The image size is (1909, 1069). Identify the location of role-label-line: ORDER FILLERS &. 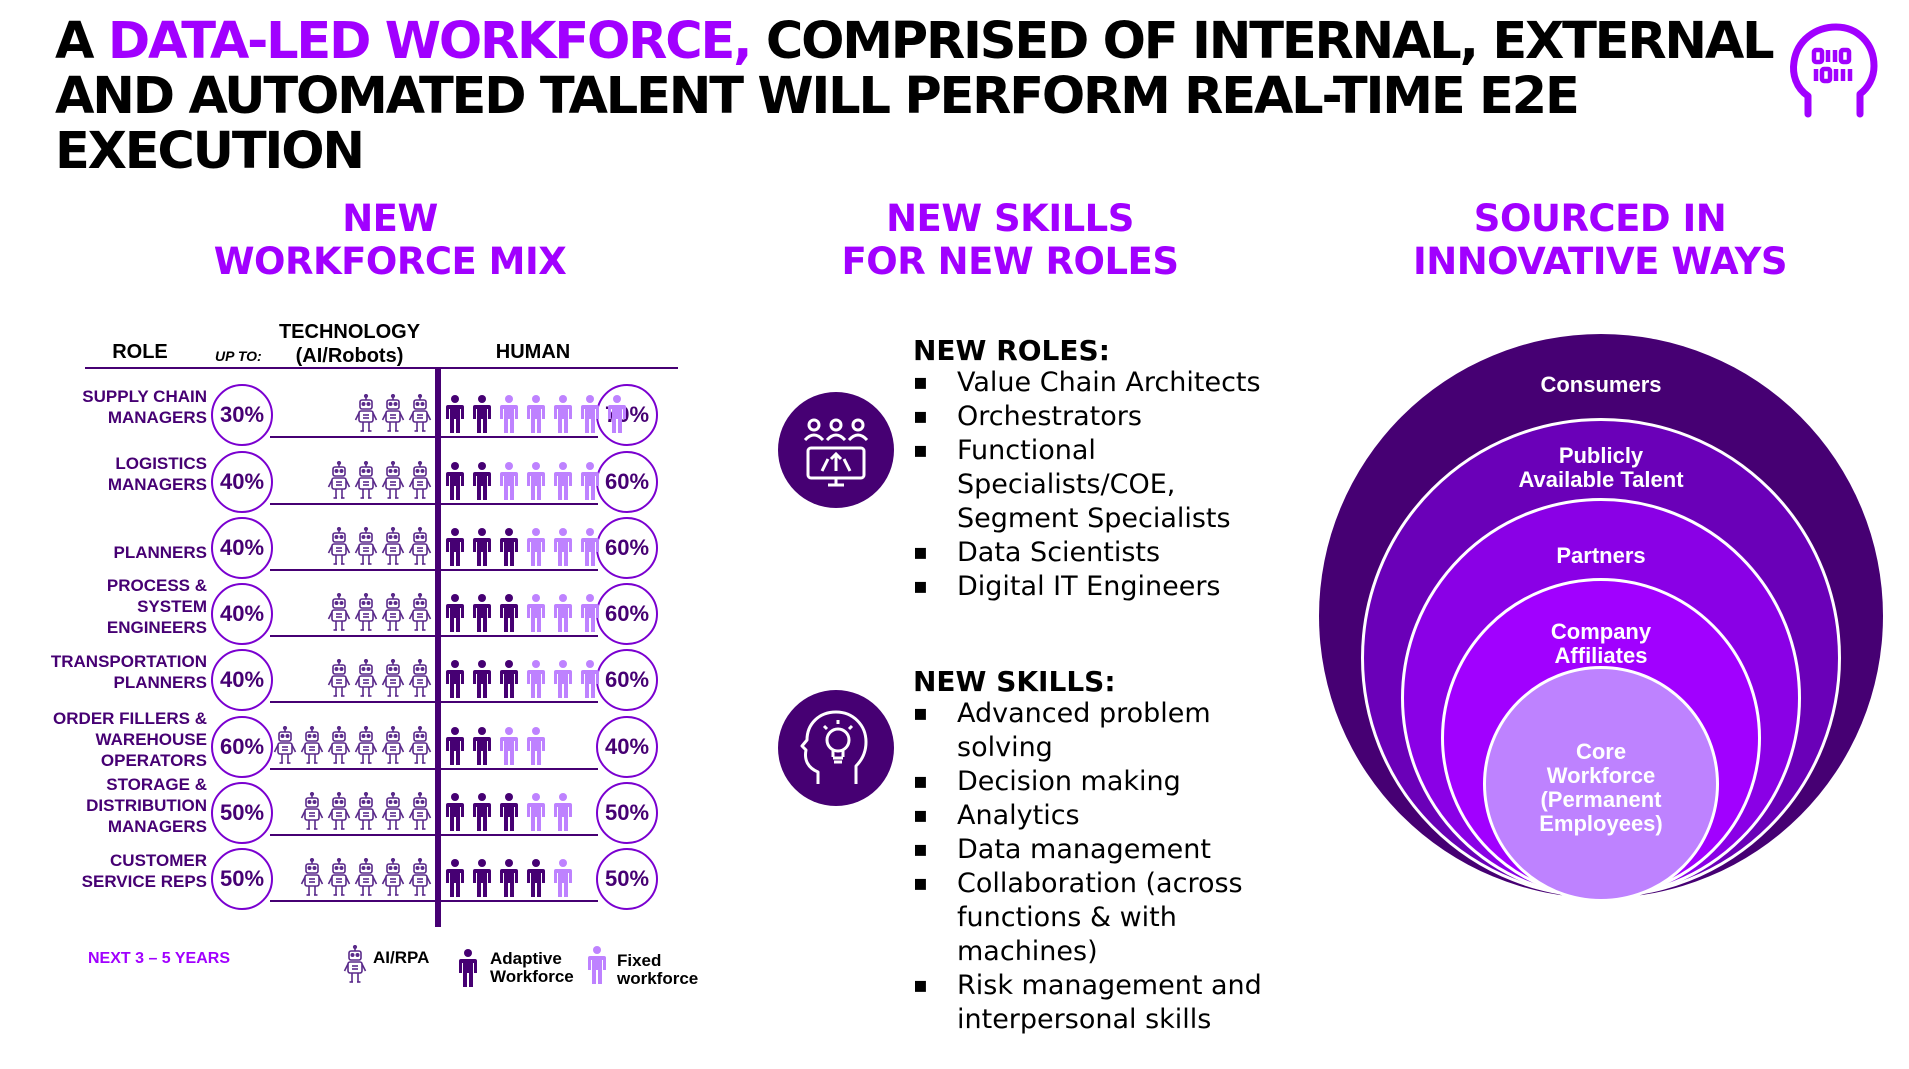
(130, 718).